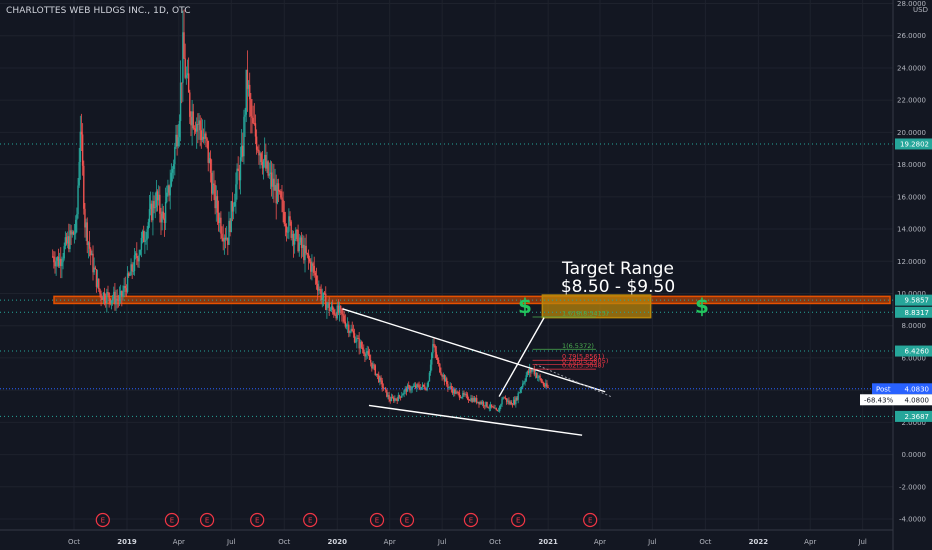 The height and width of the screenshot is (550, 932). I want to click on earnings-marker-label: E, so click(407, 521).